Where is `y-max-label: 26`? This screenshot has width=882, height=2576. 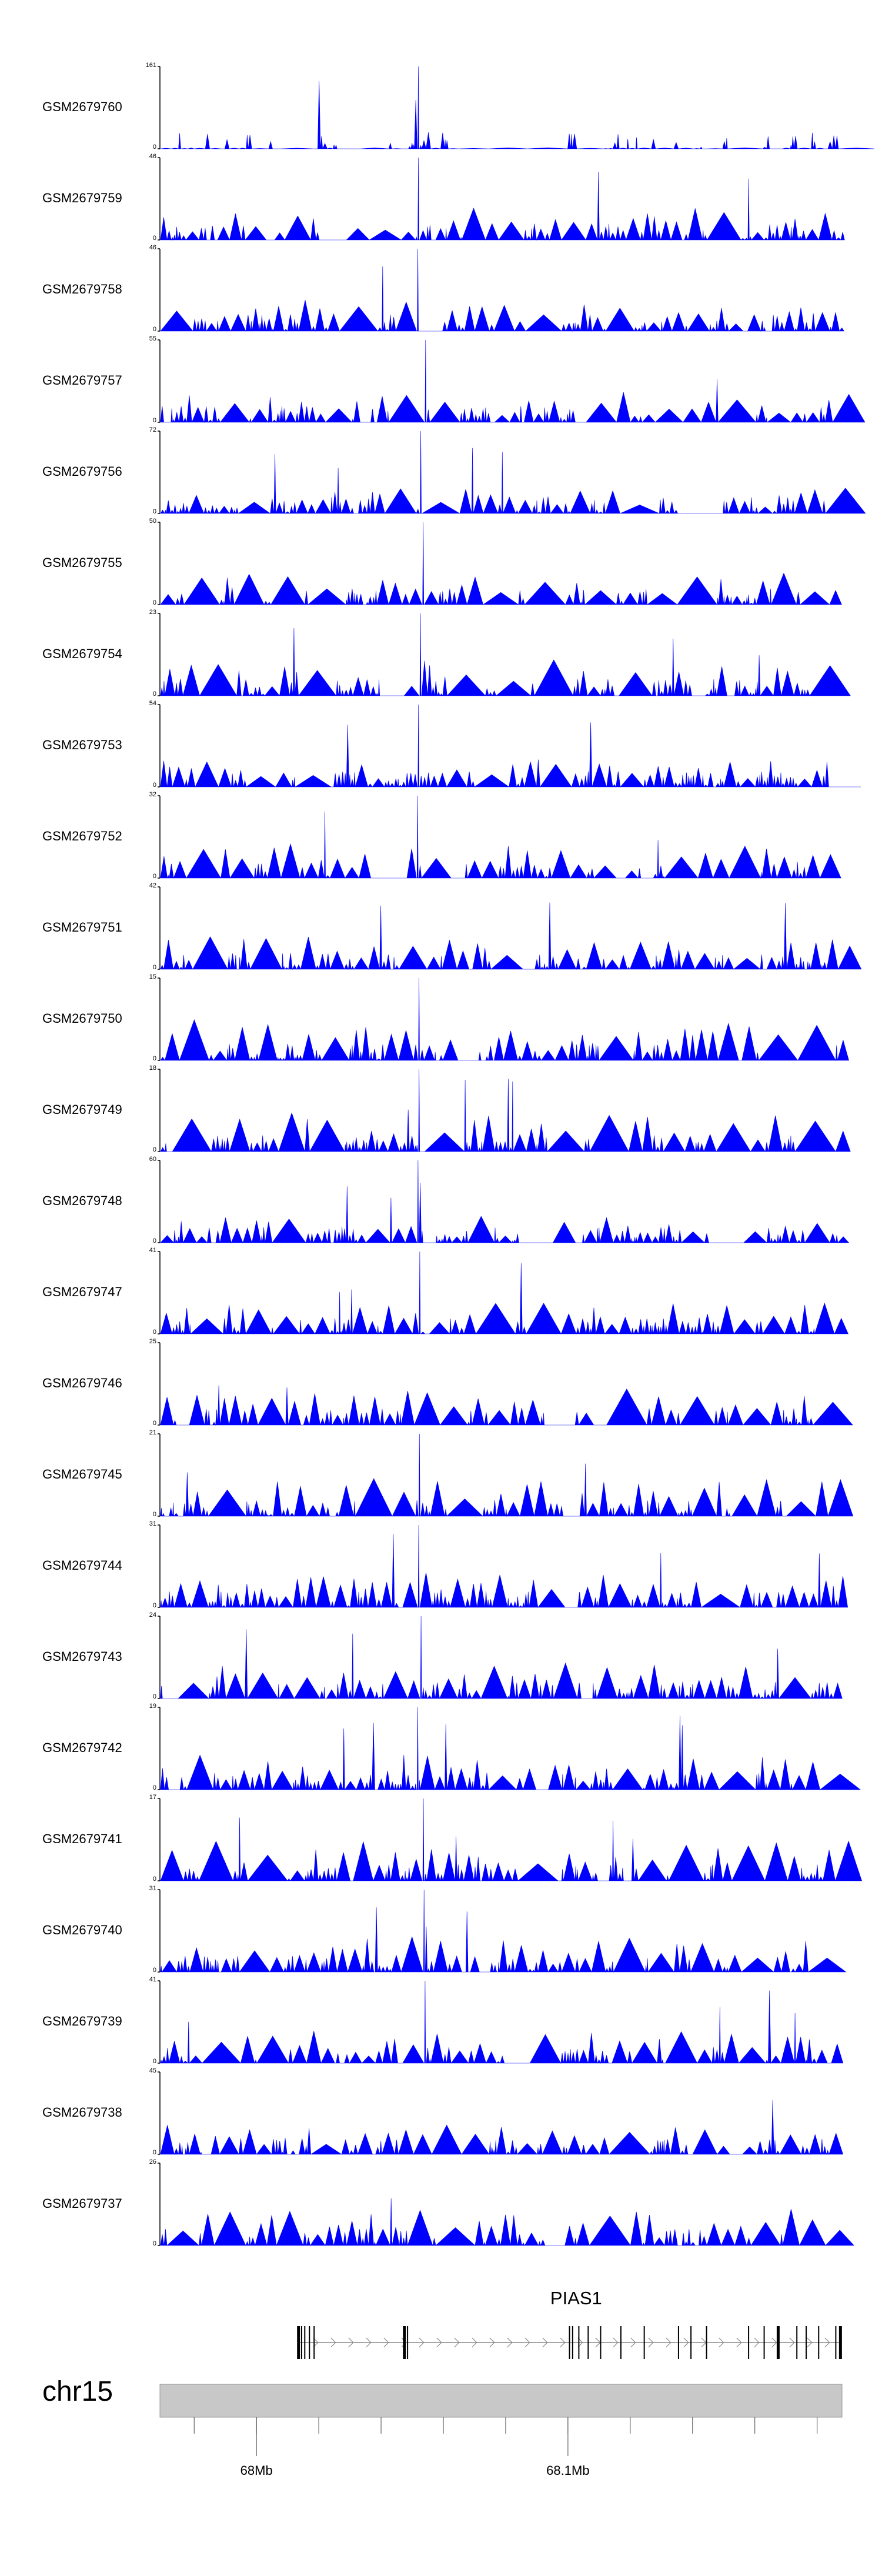 y-max-label: 26 is located at coordinates (152, 2161).